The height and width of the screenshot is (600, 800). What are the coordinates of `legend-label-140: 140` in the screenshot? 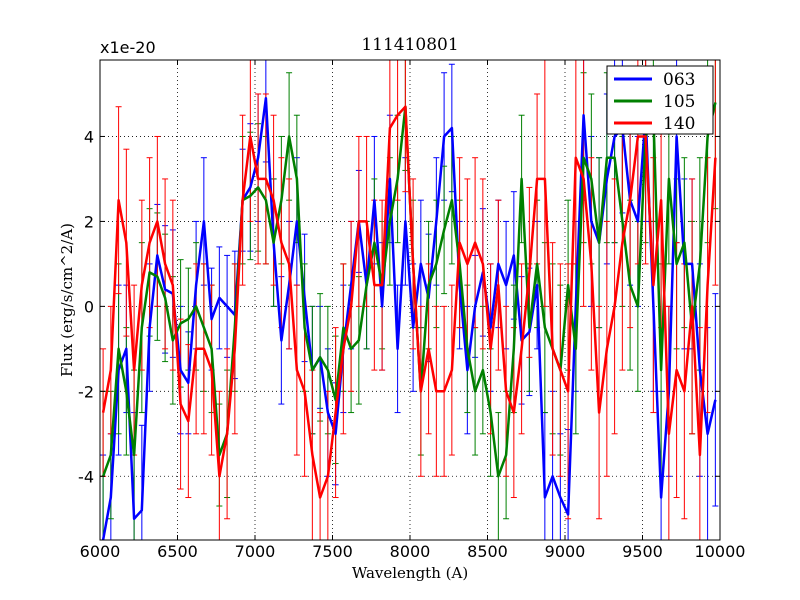 It's located at (679, 124).